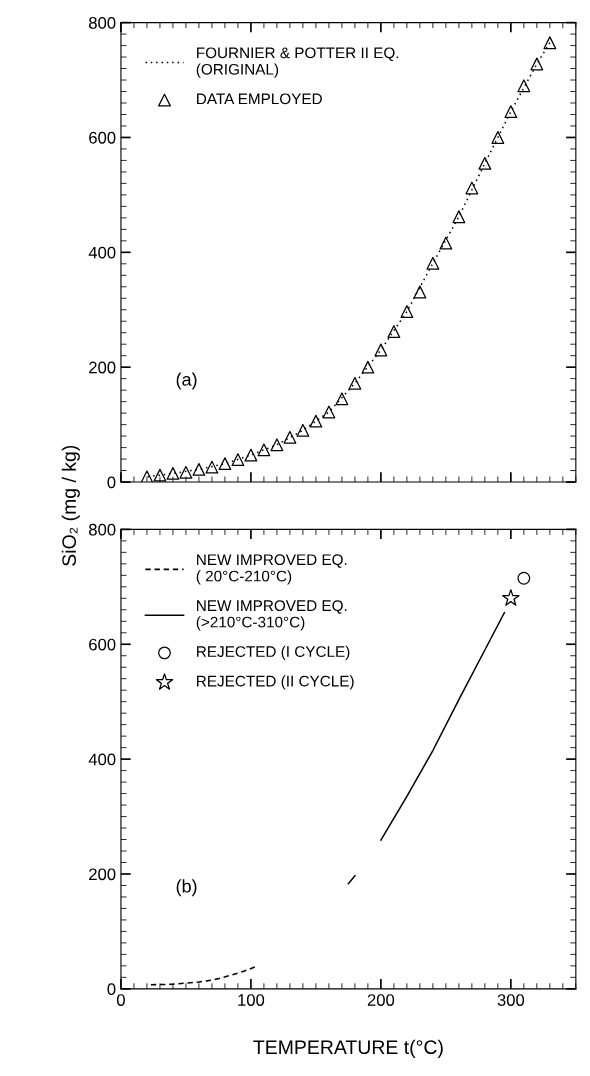 Image resolution: width=590 pixels, height=1076 pixels. I want to click on x-tick-label: 0, so click(120, 1000).